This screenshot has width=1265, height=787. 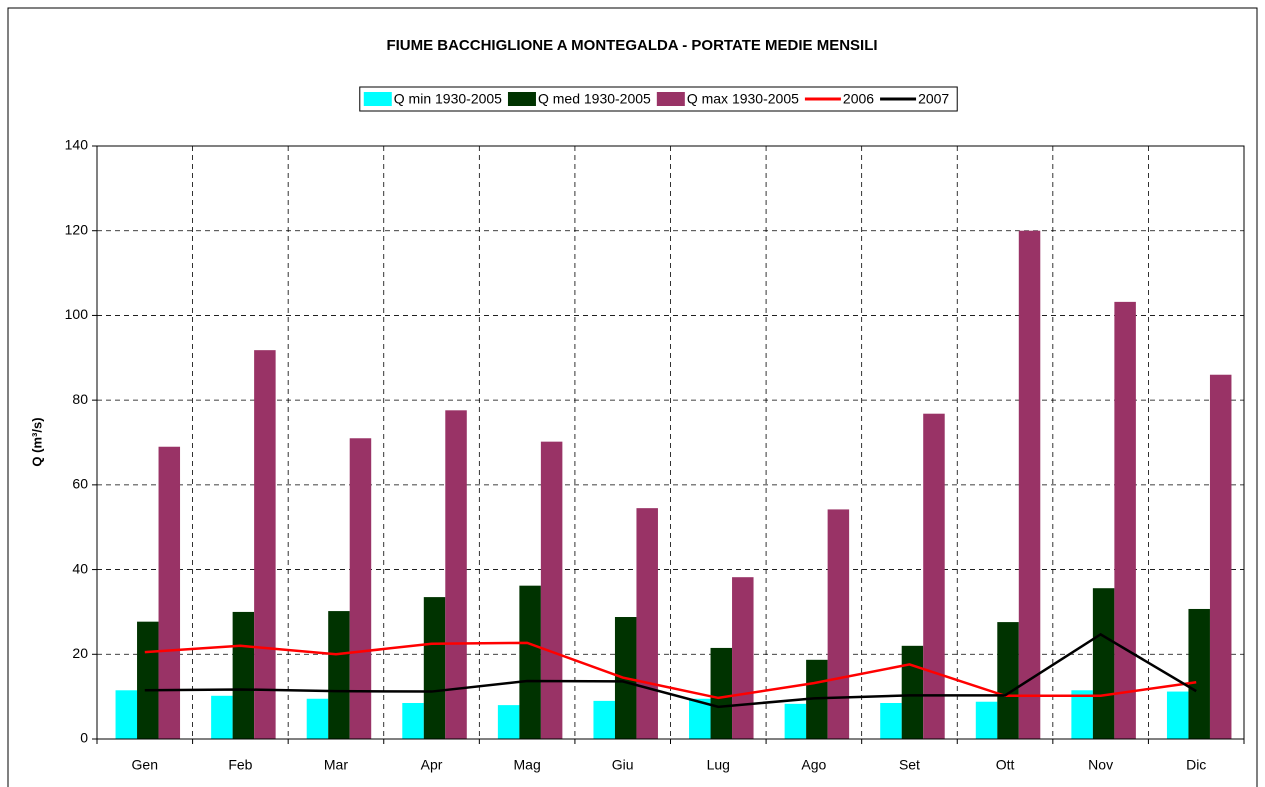 I want to click on x-tick-label: Giu, so click(x=623, y=765).